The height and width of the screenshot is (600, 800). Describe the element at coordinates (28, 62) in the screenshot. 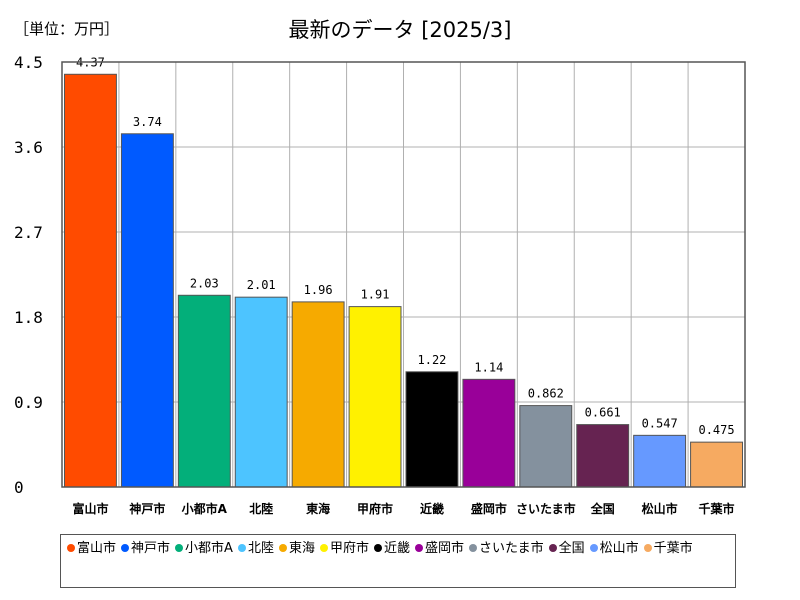

I see `y-tick-label: 4.5` at that location.